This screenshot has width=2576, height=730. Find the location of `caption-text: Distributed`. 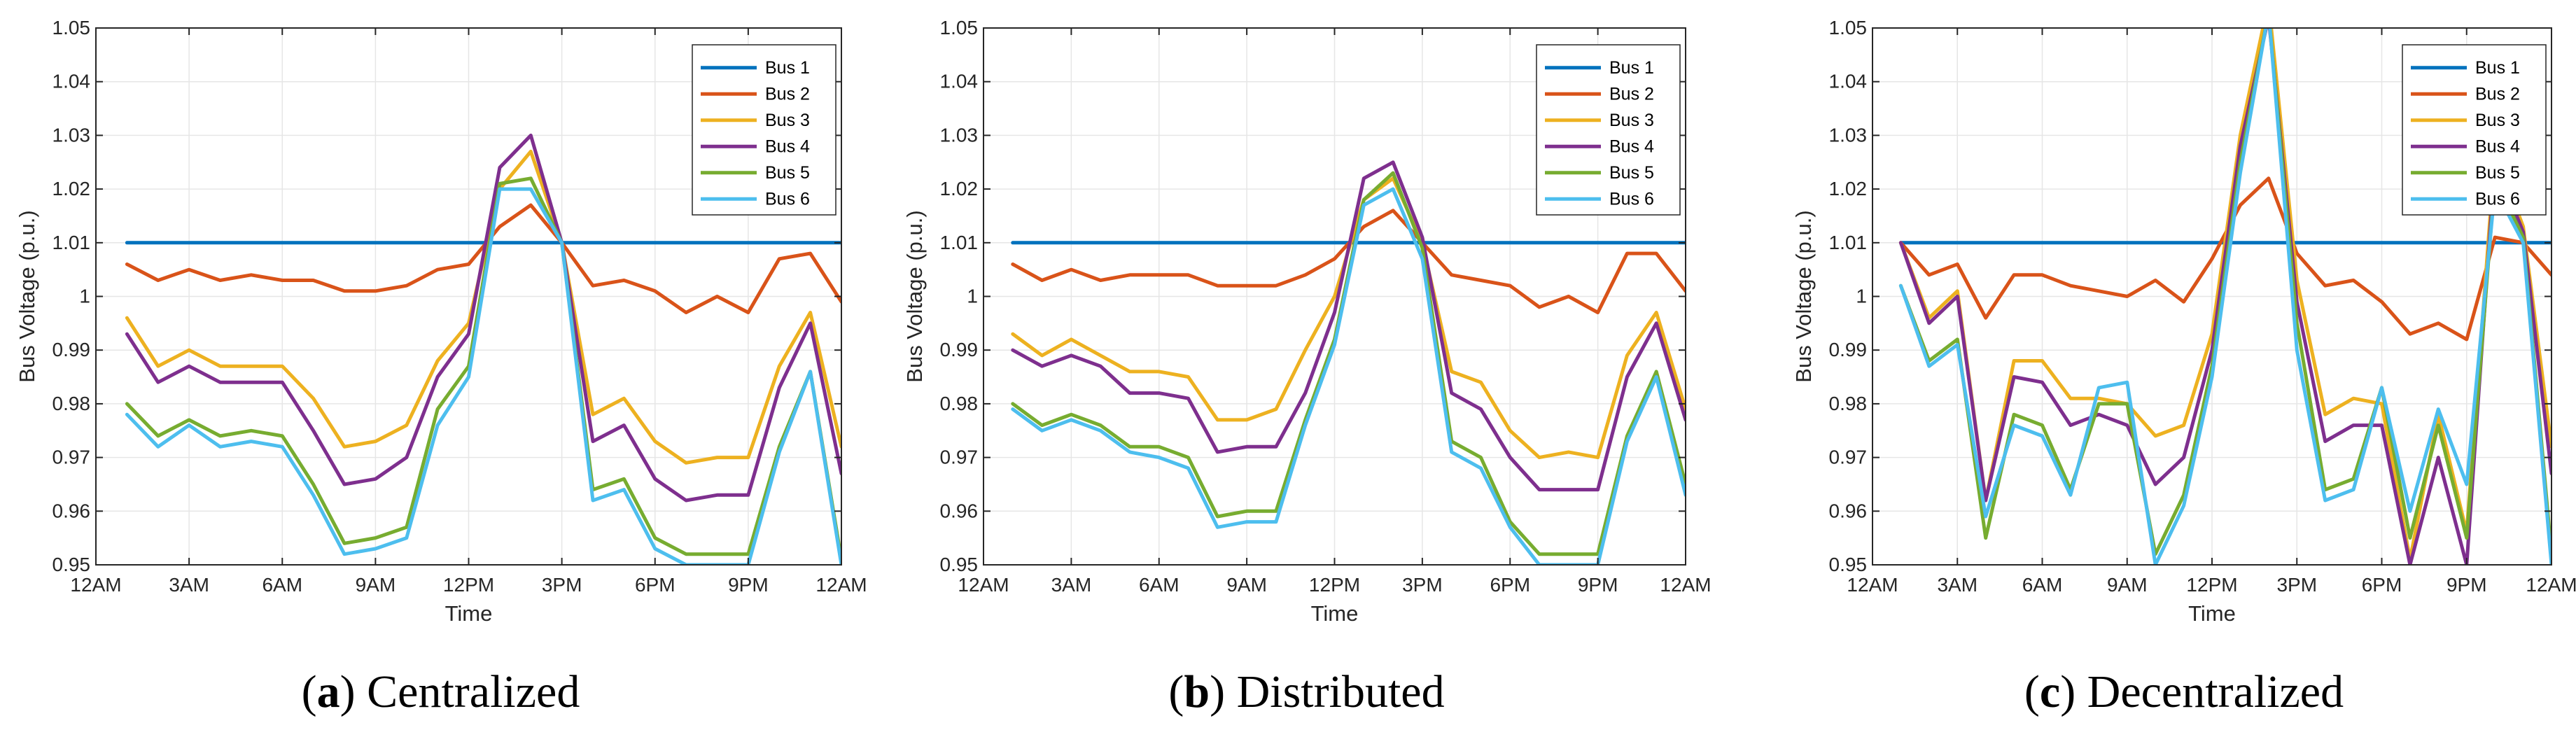

caption-text: Distributed is located at coordinates (1341, 691).